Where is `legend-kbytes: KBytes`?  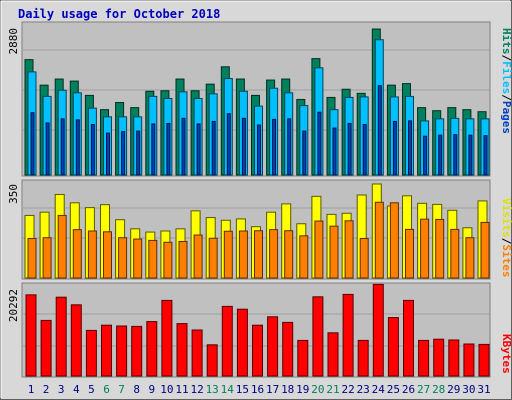 legend-kbytes: KBytes is located at coordinates (506, 354).